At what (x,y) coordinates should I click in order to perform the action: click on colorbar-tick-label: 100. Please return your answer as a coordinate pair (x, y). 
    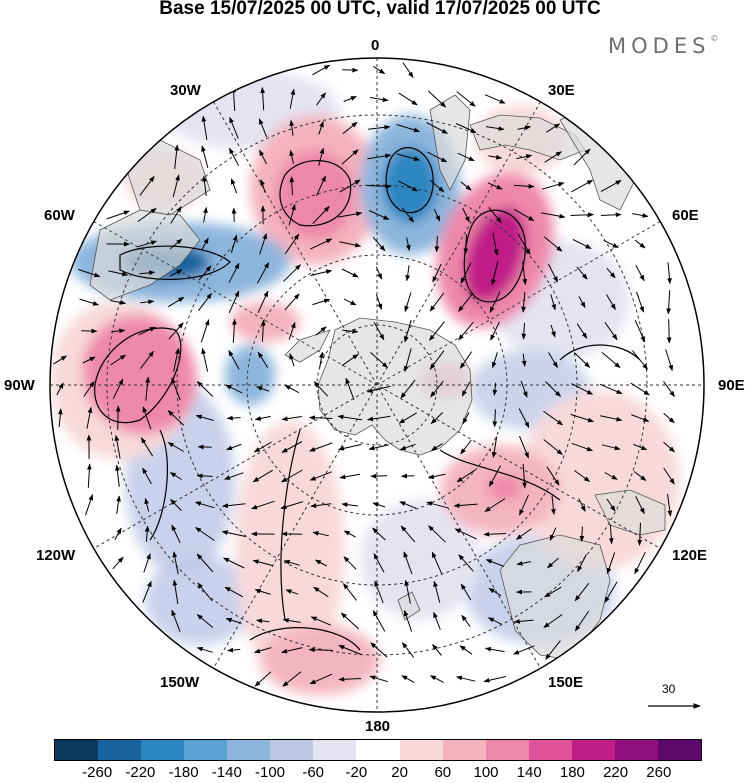
    Looking at the image, I should click on (486, 772).